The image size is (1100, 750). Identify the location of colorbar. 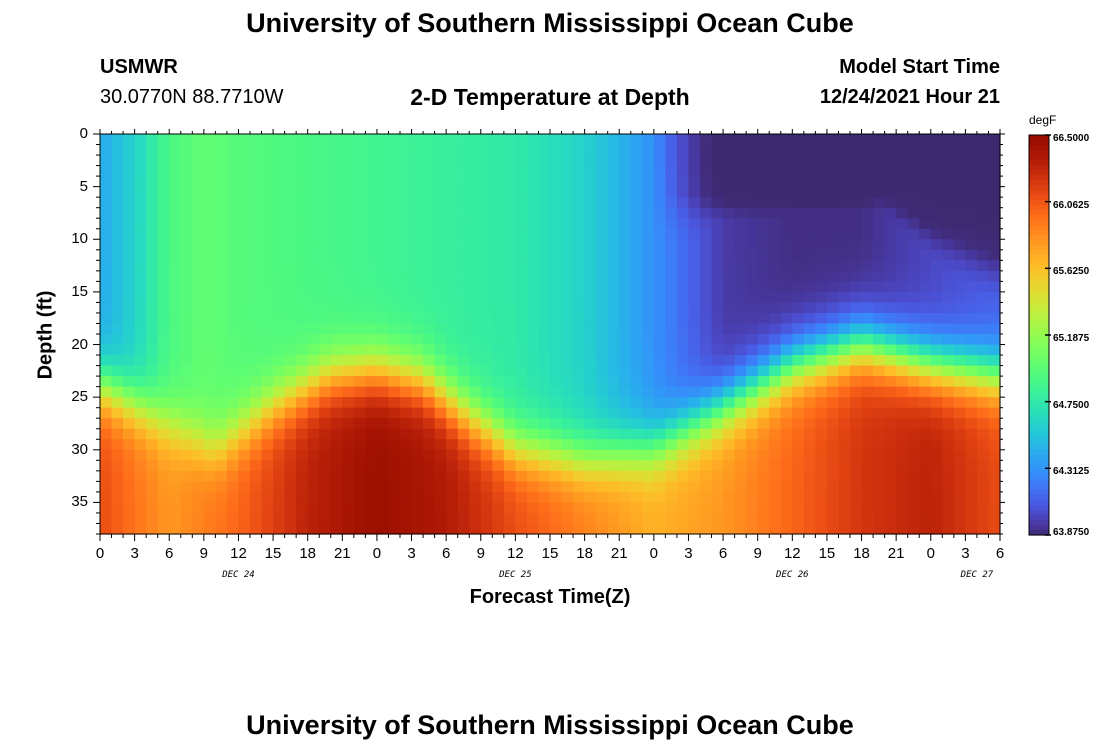
(1039, 335).